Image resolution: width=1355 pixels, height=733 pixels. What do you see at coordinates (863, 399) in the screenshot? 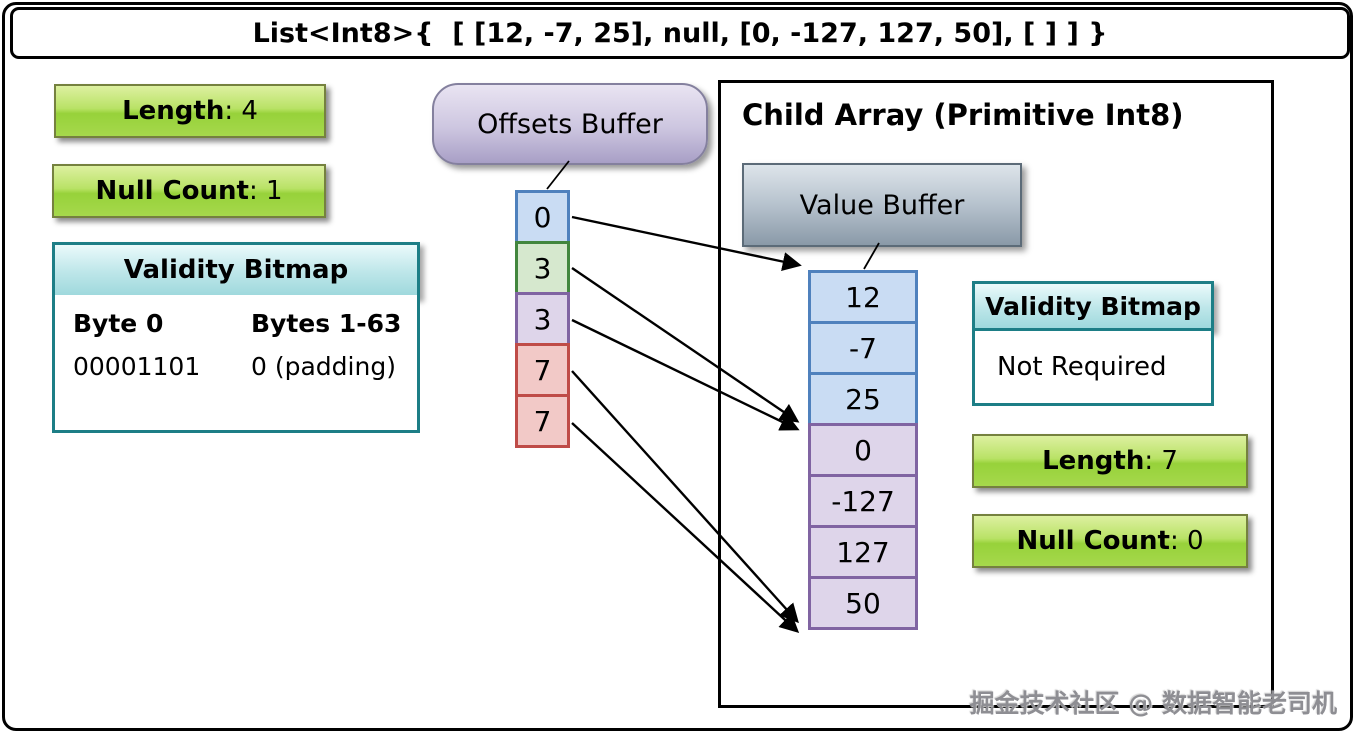
I see `value-cell-2: 25` at bounding box center [863, 399].